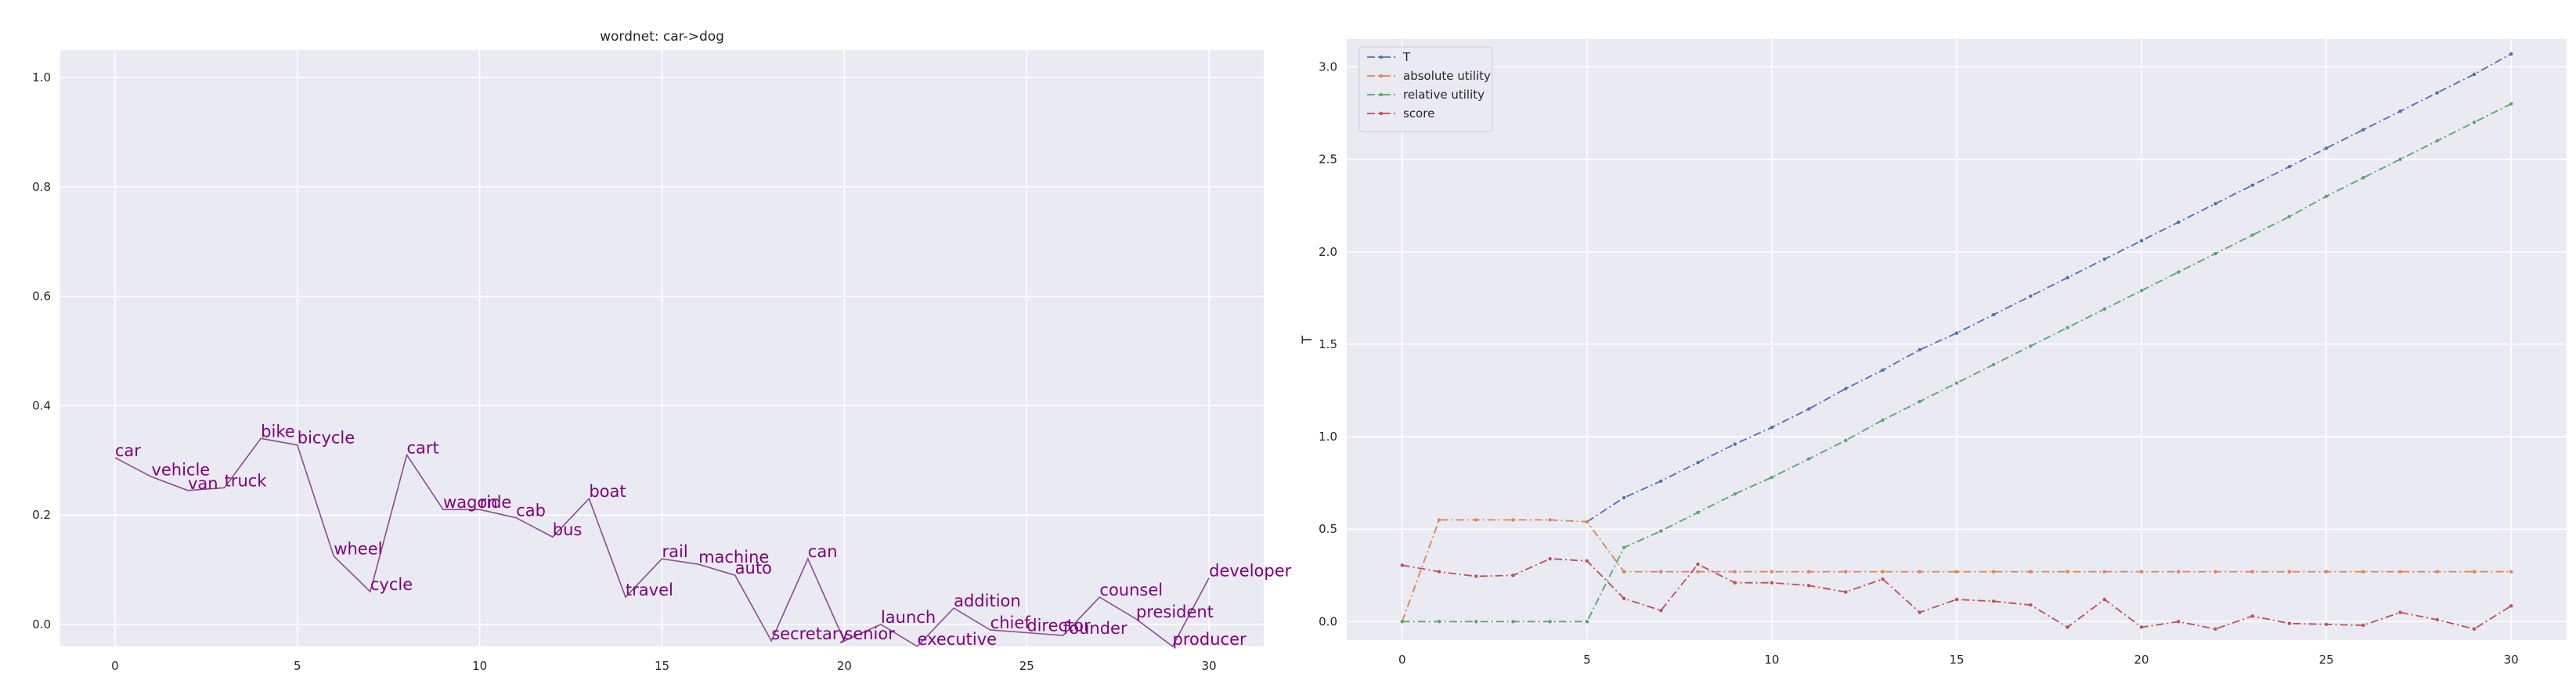 This screenshot has width=2576, height=698. I want to click on word-label: machine, so click(733, 557).